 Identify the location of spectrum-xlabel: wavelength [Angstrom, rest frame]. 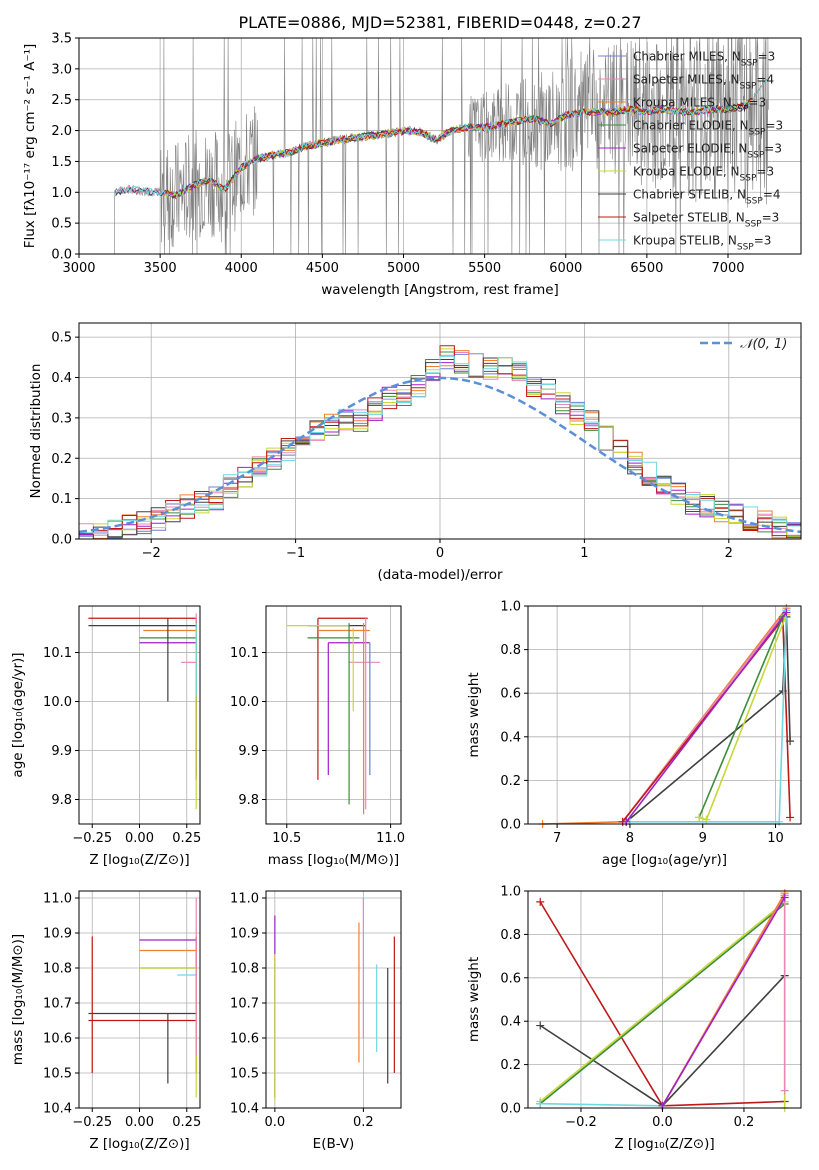
(440, 290).